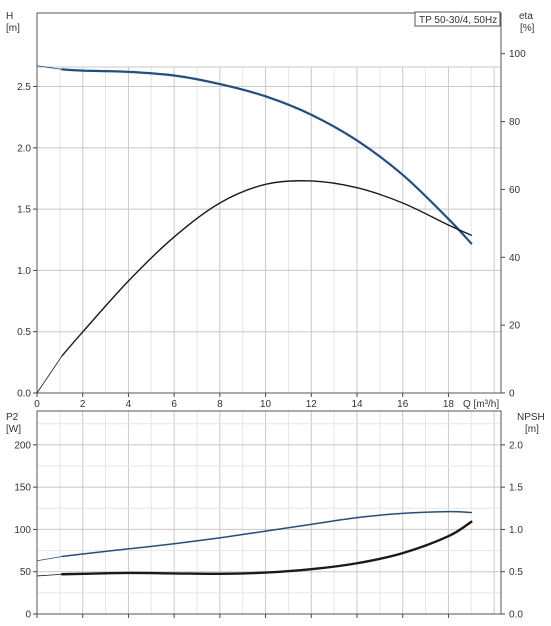  What do you see at coordinates (531, 417) in the screenshot?
I see `bottom-right-axis-name: NPSH` at bounding box center [531, 417].